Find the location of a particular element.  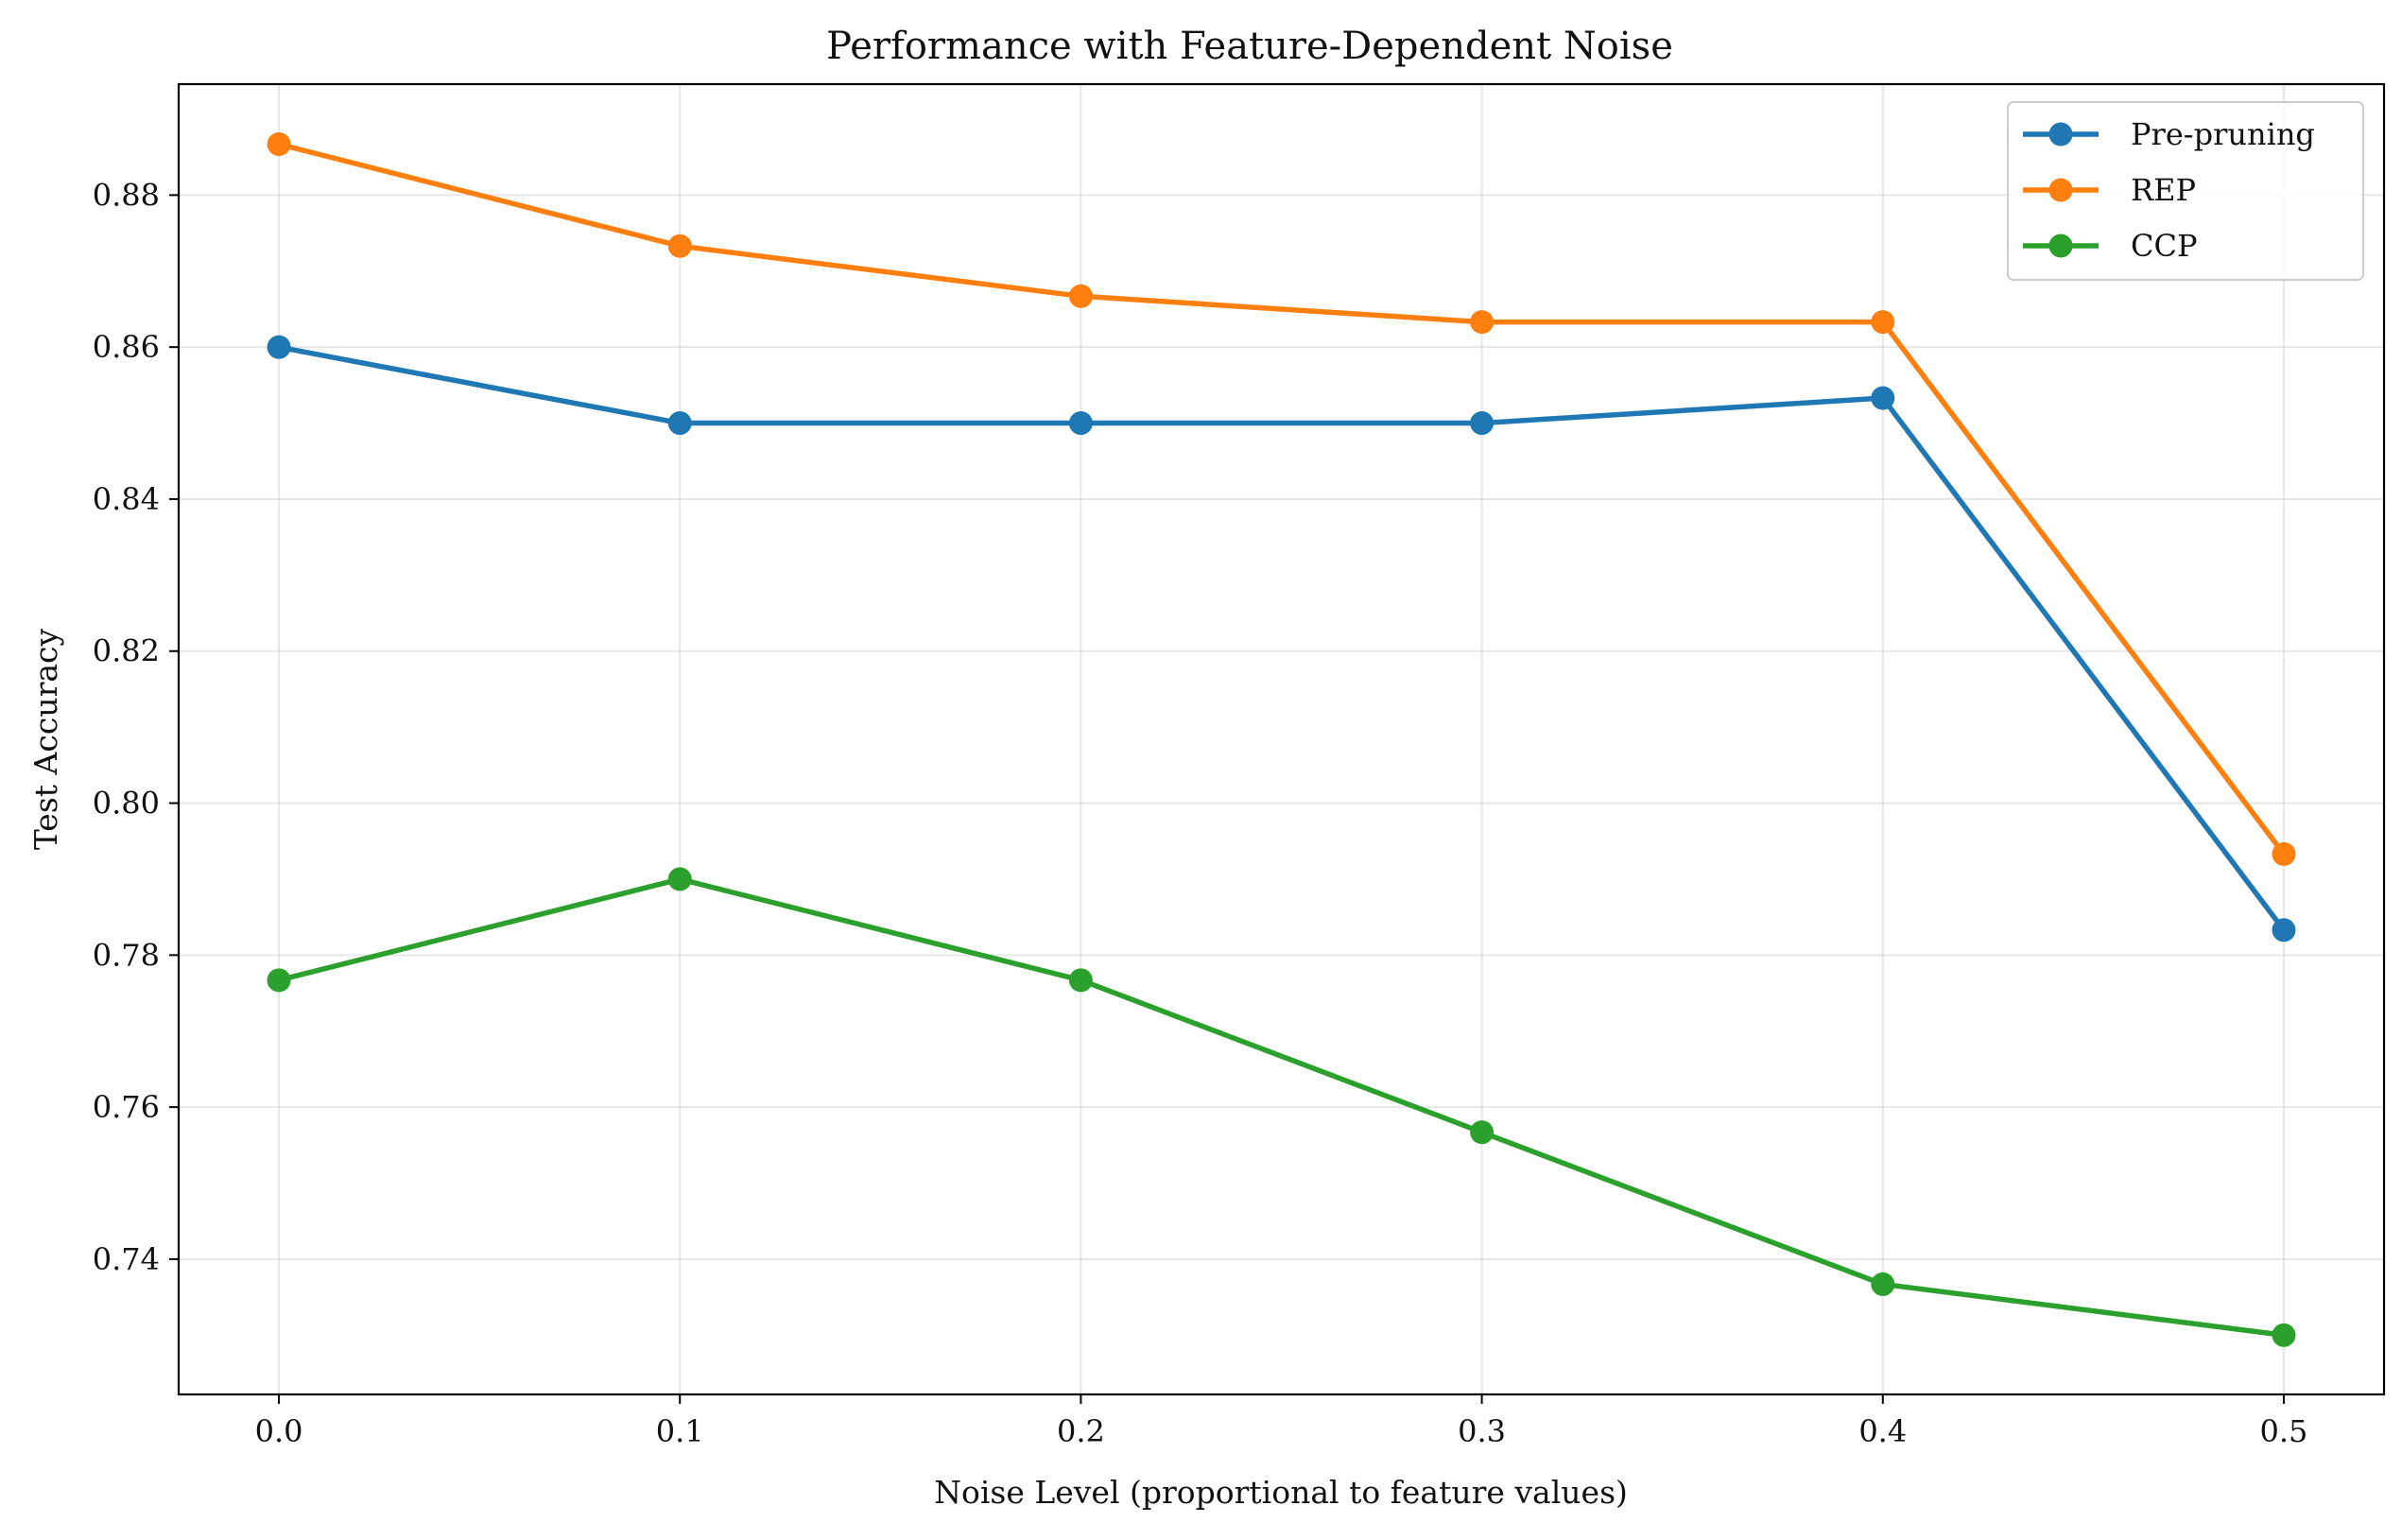

chart-title: Performance with Feature-Dependent Noise is located at coordinates (1249, 46).